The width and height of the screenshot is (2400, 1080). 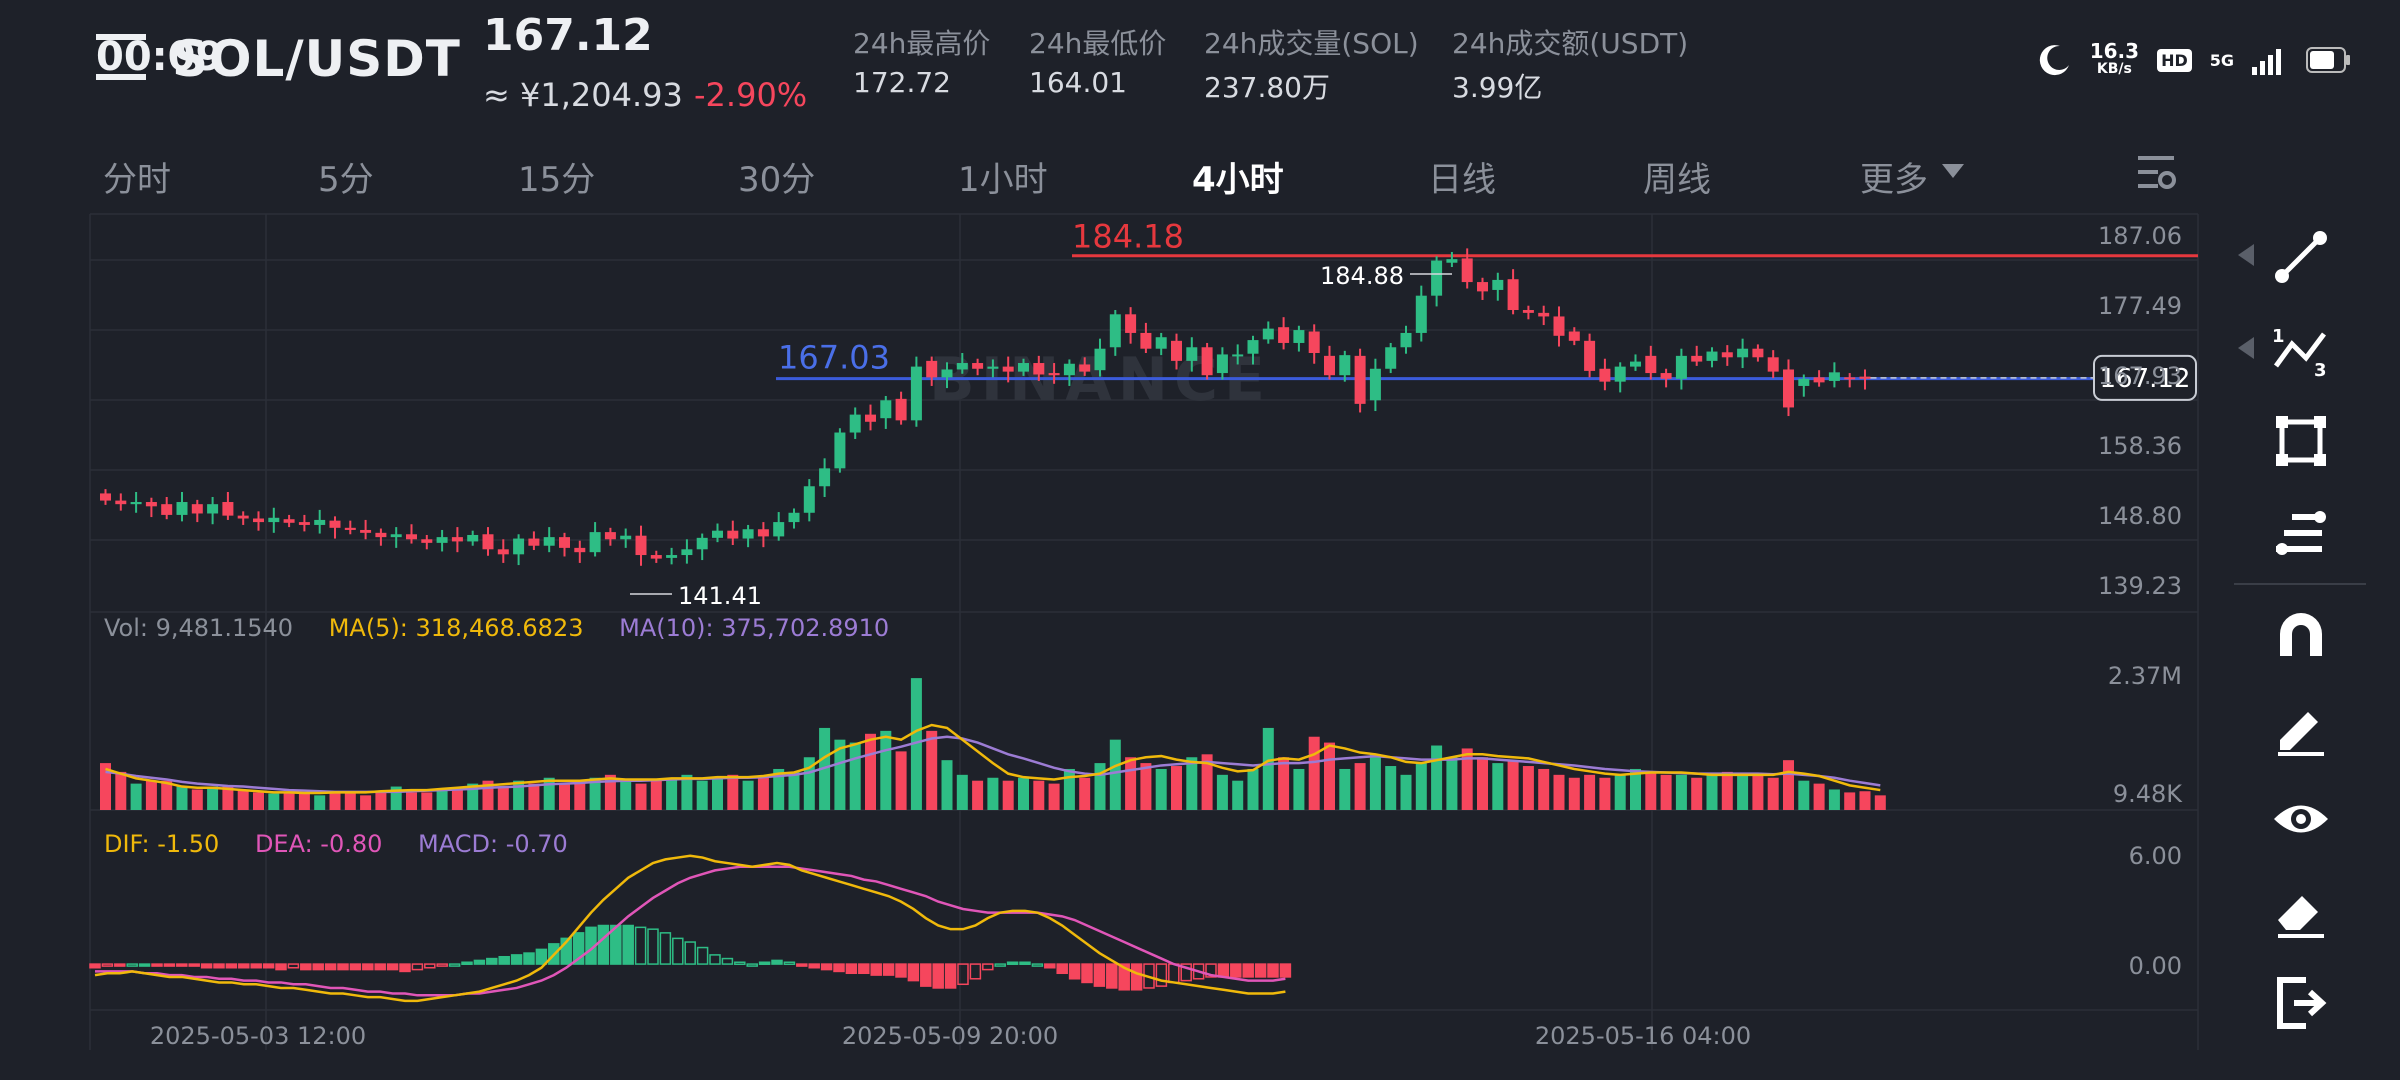 What do you see at coordinates (754, 628) in the screenshot?
I see `vol-ma10-label: MA(10): 375,702.8910` at bounding box center [754, 628].